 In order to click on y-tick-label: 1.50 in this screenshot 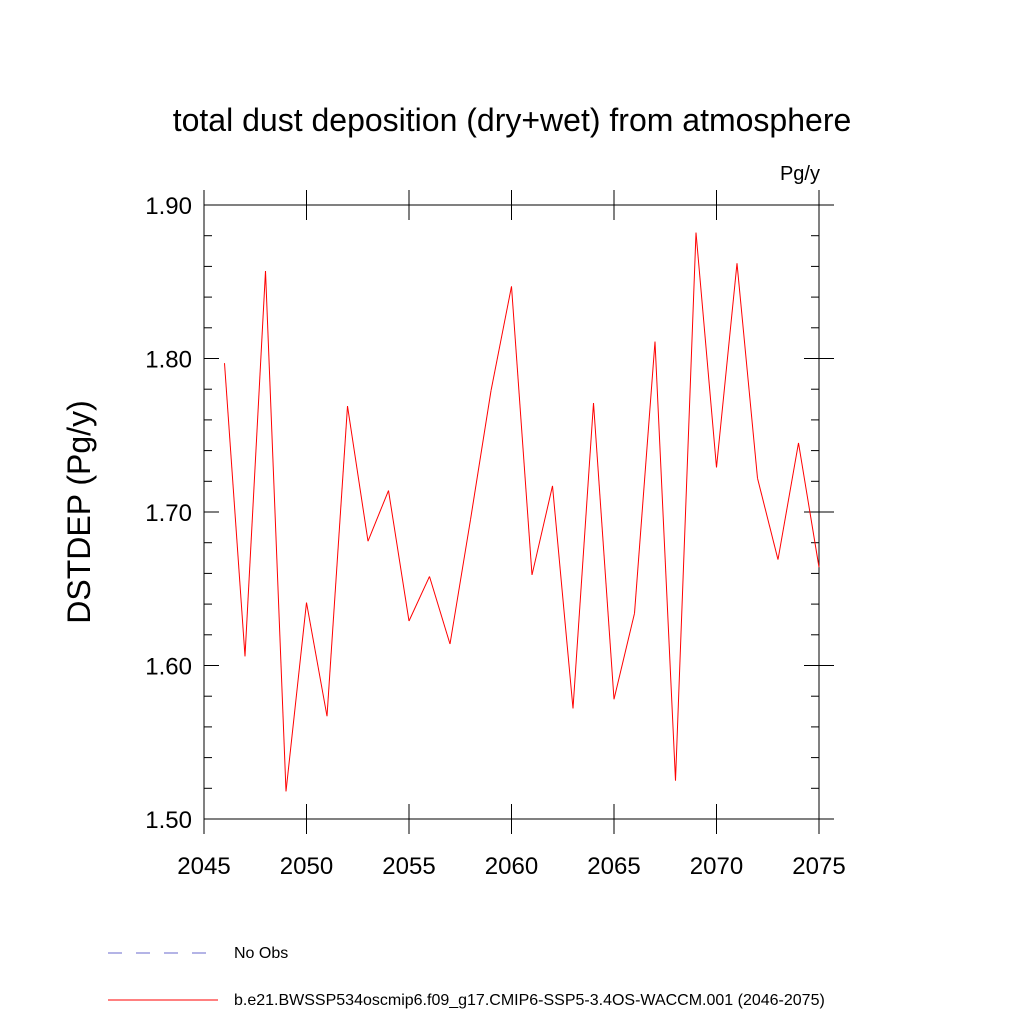, I will do `click(168, 820)`.